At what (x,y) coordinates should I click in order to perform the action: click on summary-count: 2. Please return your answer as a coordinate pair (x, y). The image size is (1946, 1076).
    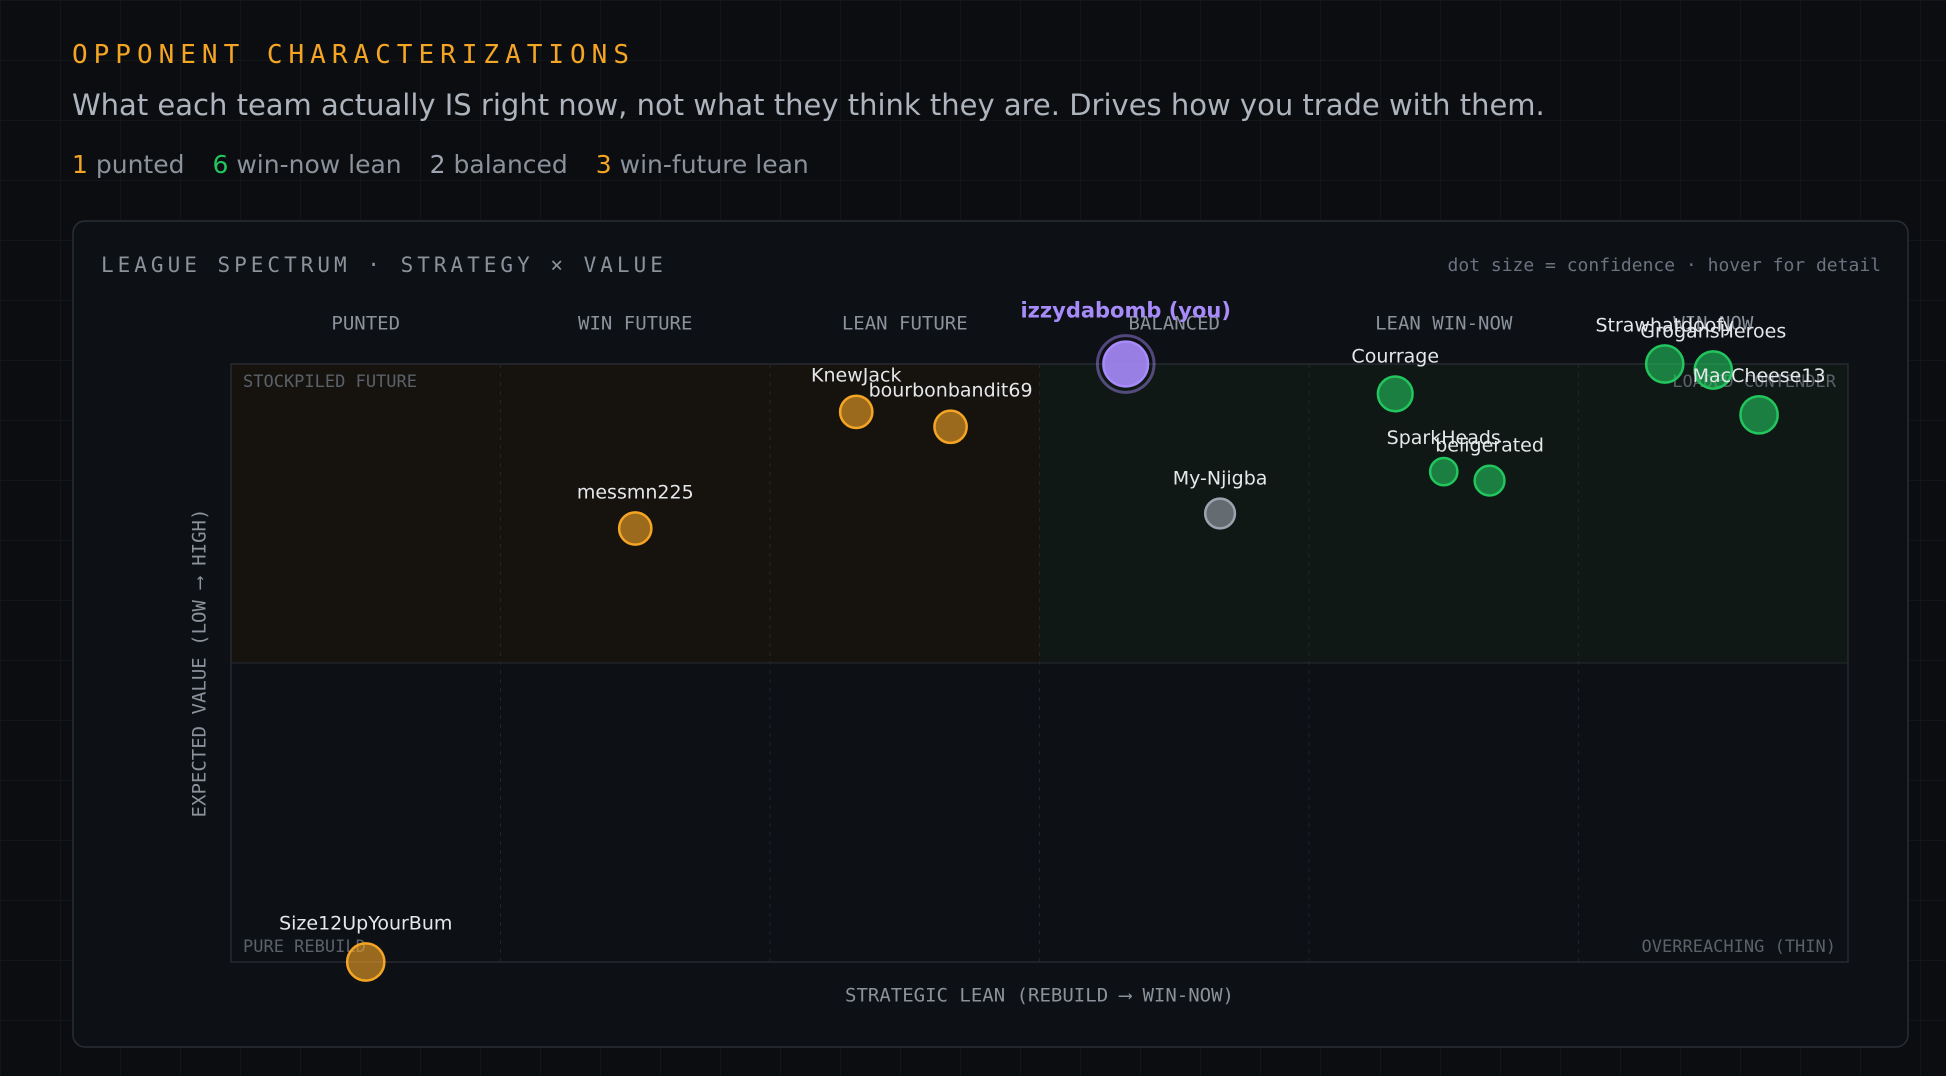
    Looking at the image, I should click on (437, 164).